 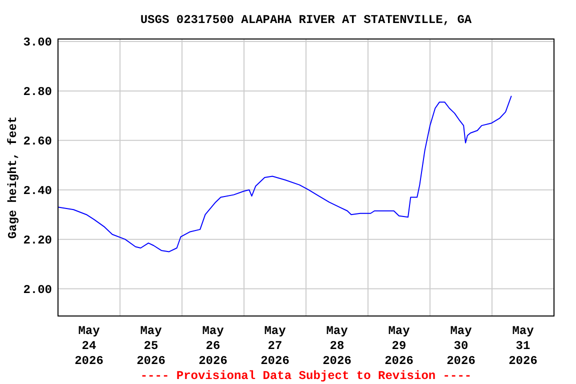 I want to click on y-tick-label: 3.00, so click(x=37, y=42).